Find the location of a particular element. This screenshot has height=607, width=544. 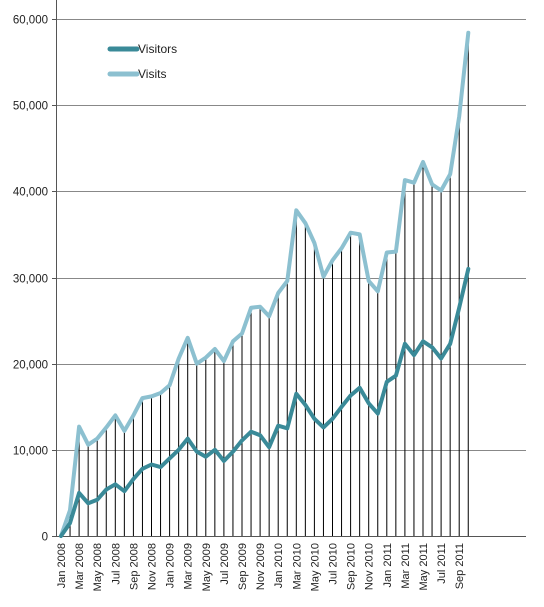

x-tick-label: Sep 2008 is located at coordinates (134, 566).